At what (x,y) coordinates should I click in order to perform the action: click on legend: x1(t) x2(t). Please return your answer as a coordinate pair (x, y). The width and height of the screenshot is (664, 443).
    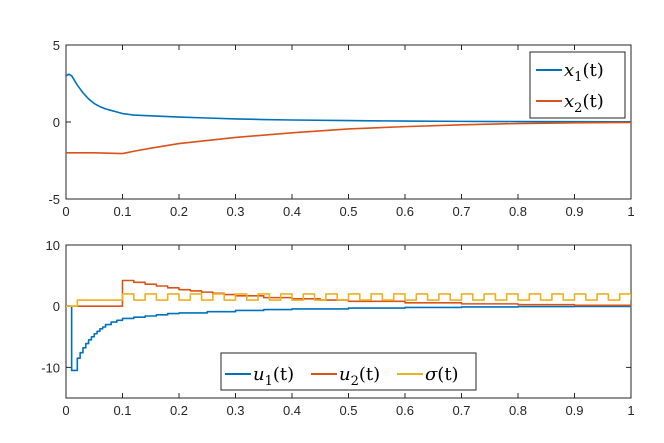
    Looking at the image, I should click on (577, 85).